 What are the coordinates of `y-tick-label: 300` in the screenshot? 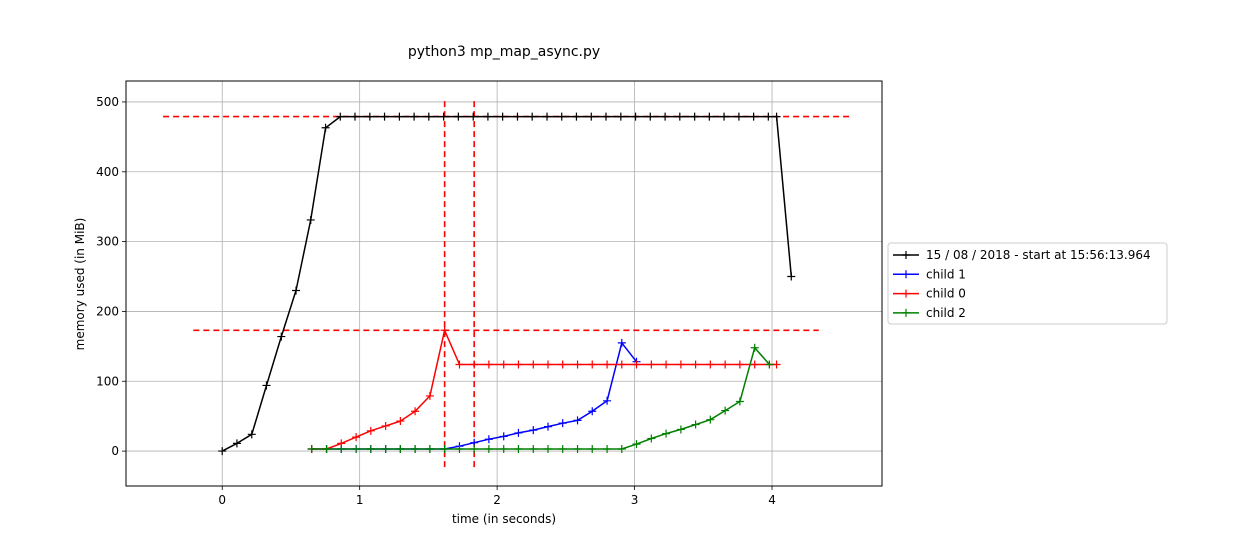 It's located at (107, 242).